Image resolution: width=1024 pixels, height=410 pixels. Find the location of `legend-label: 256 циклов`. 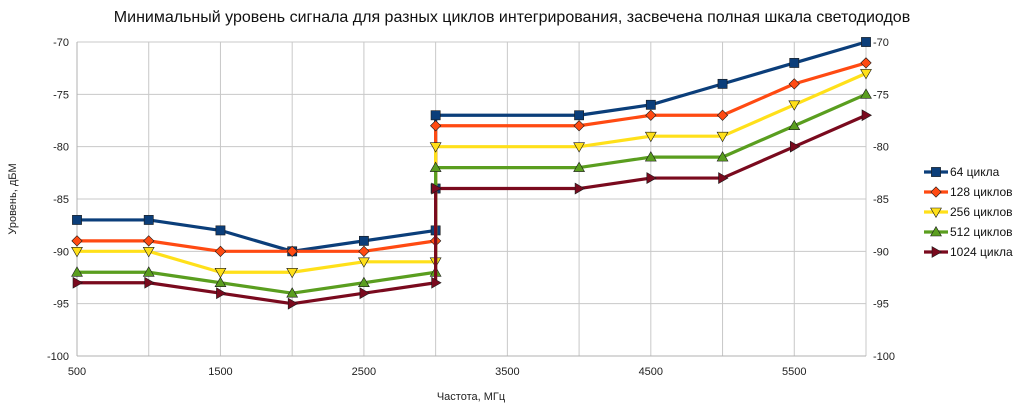

legend-label: 256 циклов is located at coordinates (981, 212).